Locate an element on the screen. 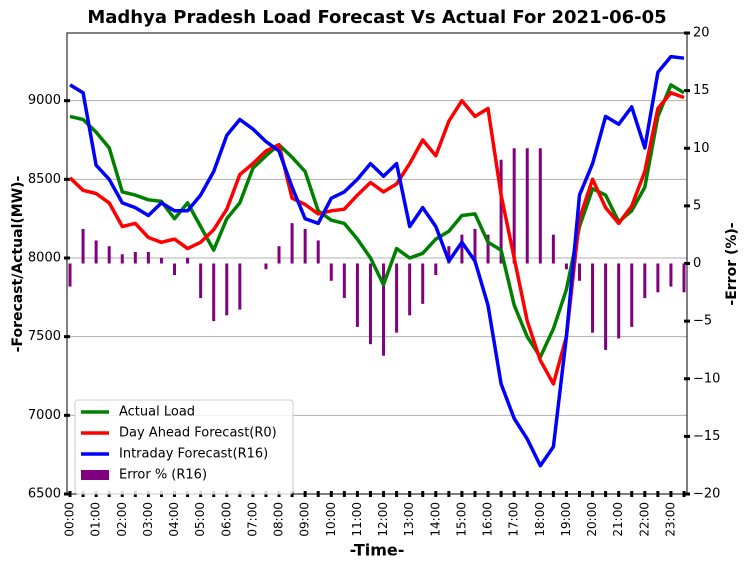 This screenshot has height=570, width=749. x-tick-label: 12:00 is located at coordinates (383, 519).